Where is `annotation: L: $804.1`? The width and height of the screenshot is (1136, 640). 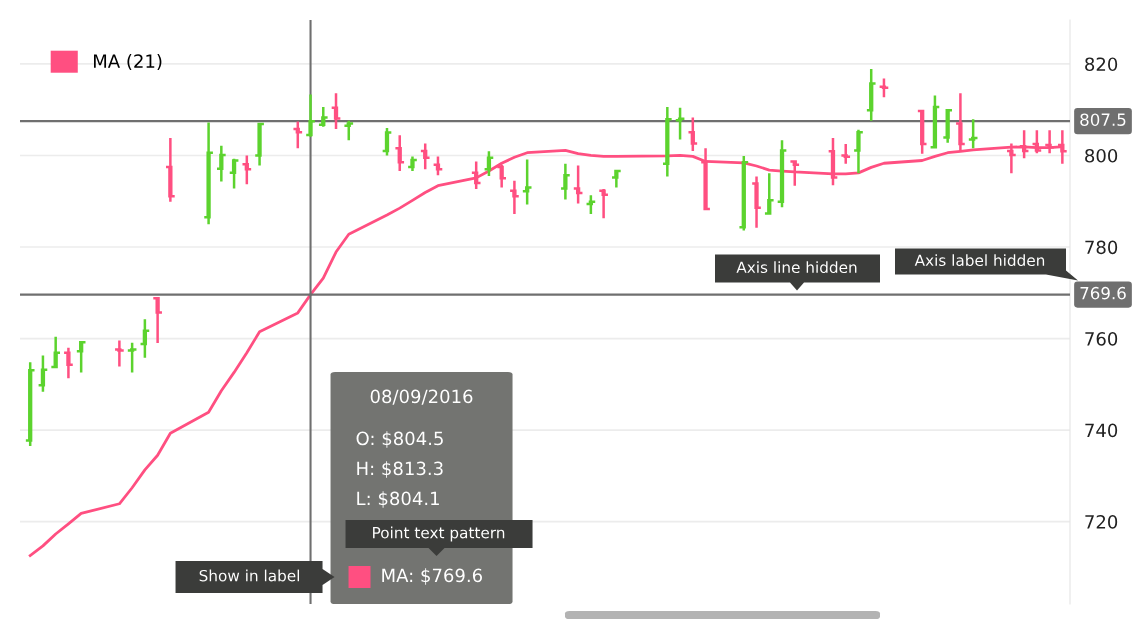 annotation: L: $804.1 is located at coordinates (398, 499).